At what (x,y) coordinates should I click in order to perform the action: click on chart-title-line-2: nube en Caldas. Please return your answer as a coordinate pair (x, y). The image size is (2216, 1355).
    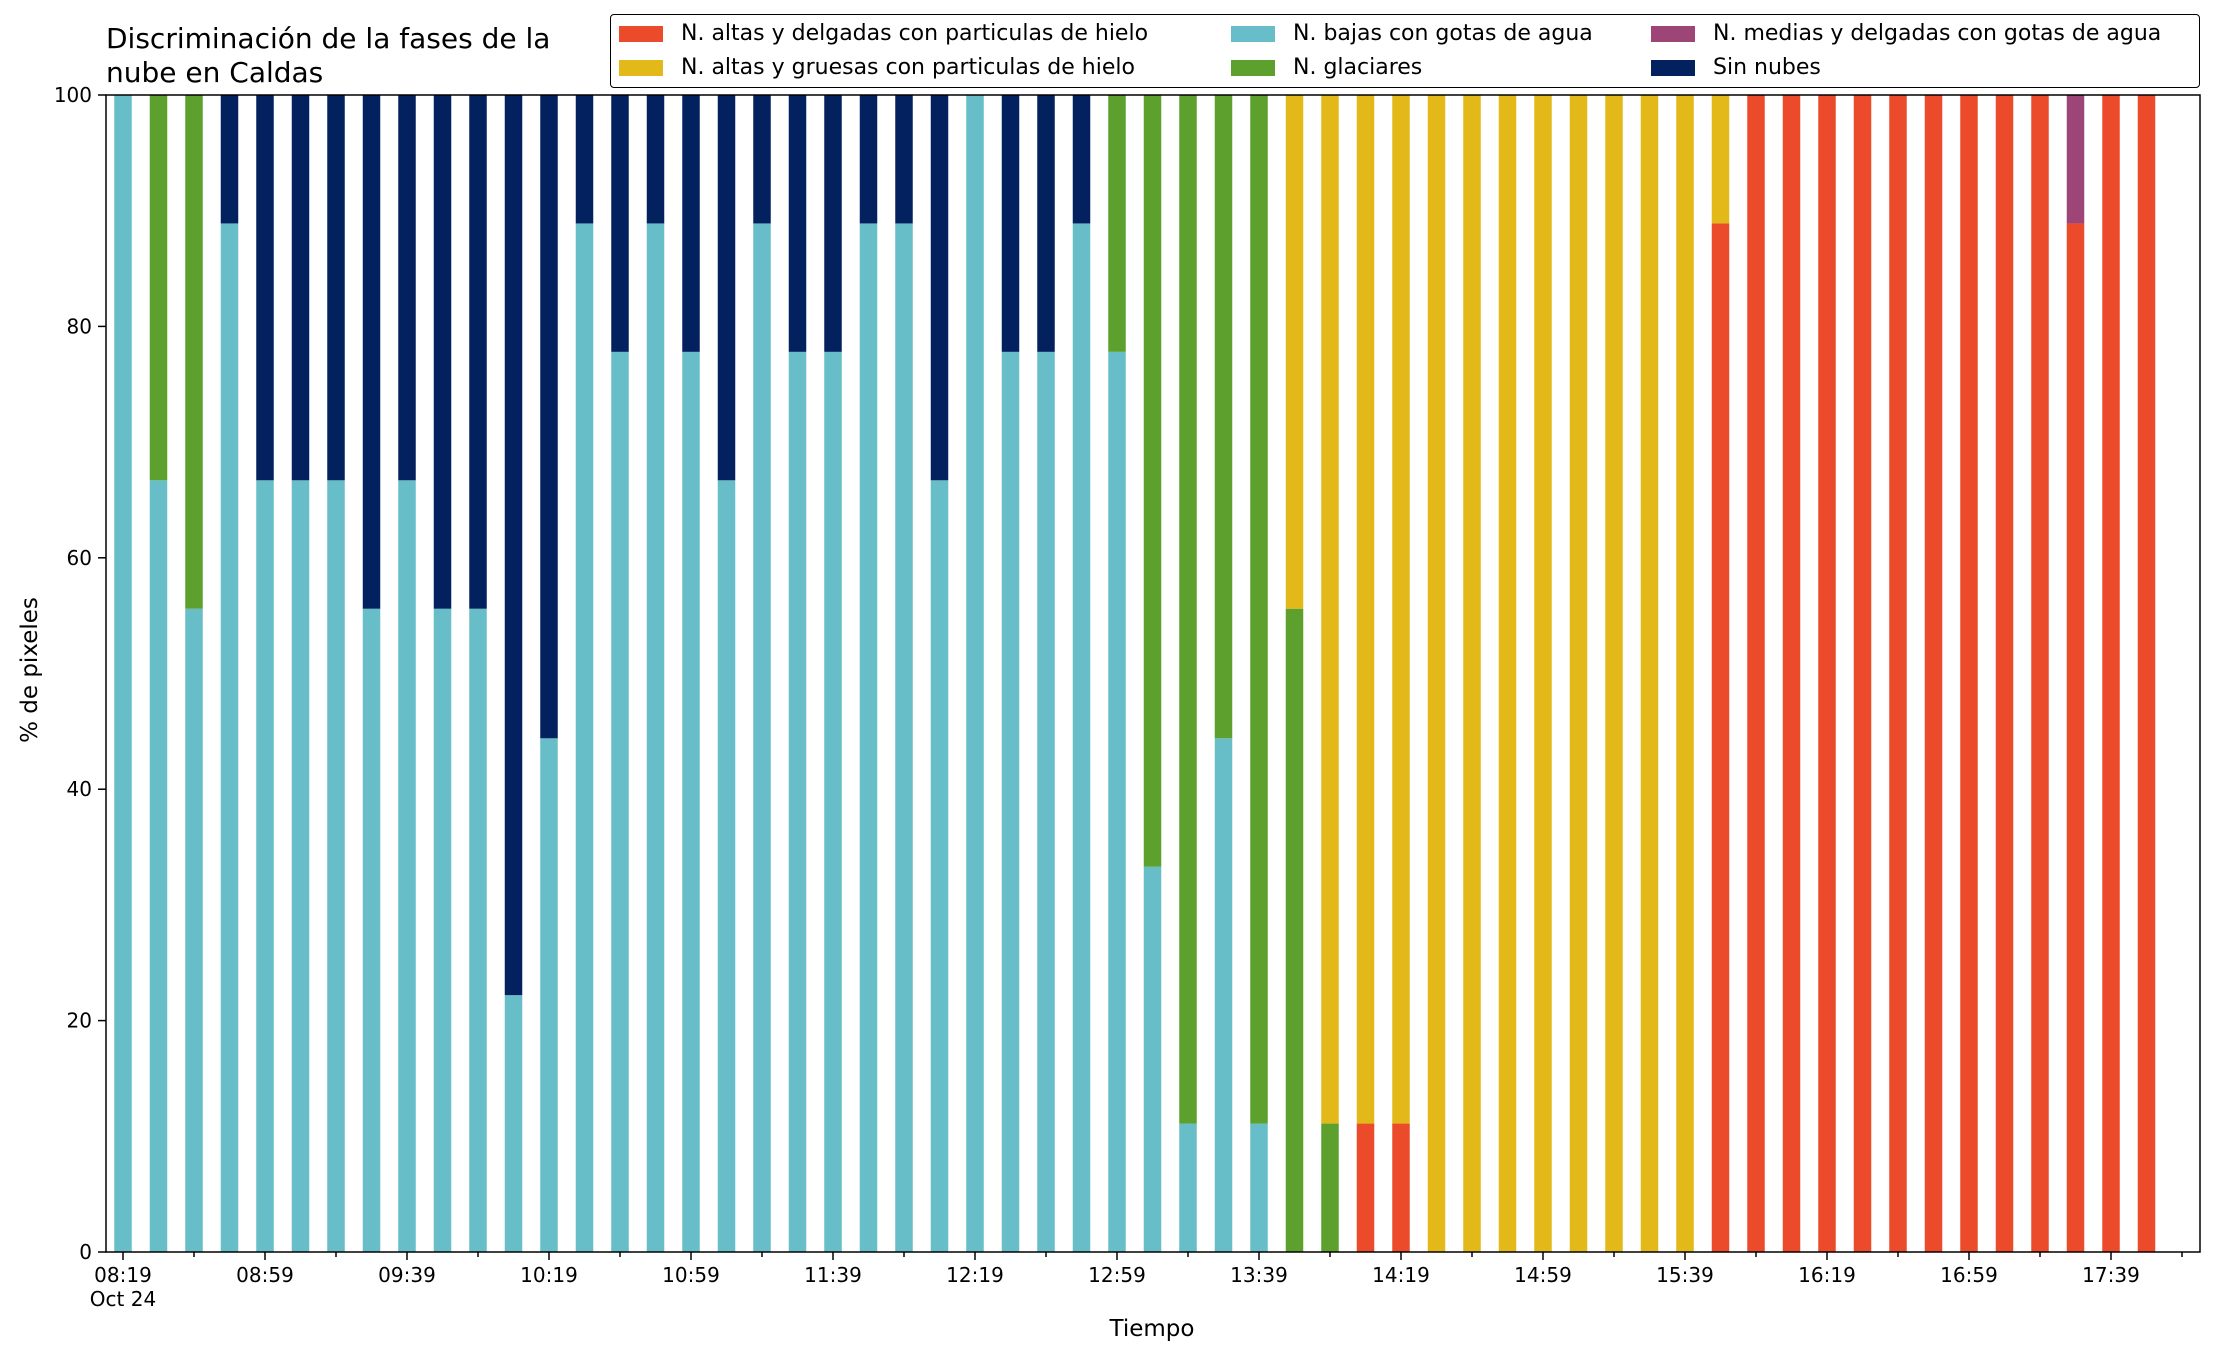
    Looking at the image, I should click on (215, 72).